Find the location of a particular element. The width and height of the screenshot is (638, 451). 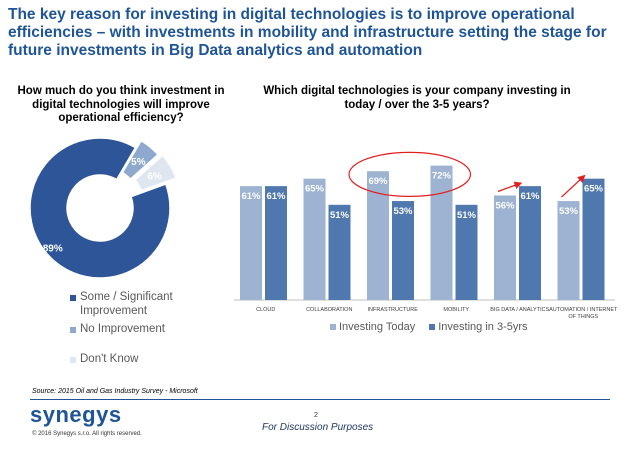

bar-value-label: 56% is located at coordinates (505, 205).